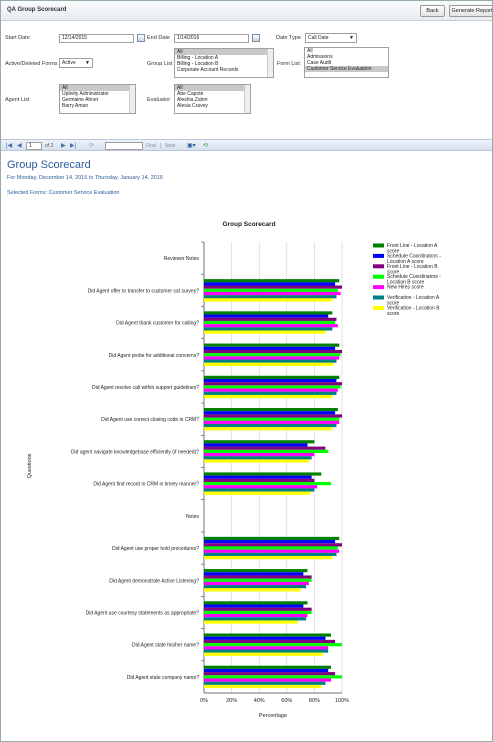 This screenshot has height=742, width=493. I want to click on group-list-label: Group List, so click(160, 64).